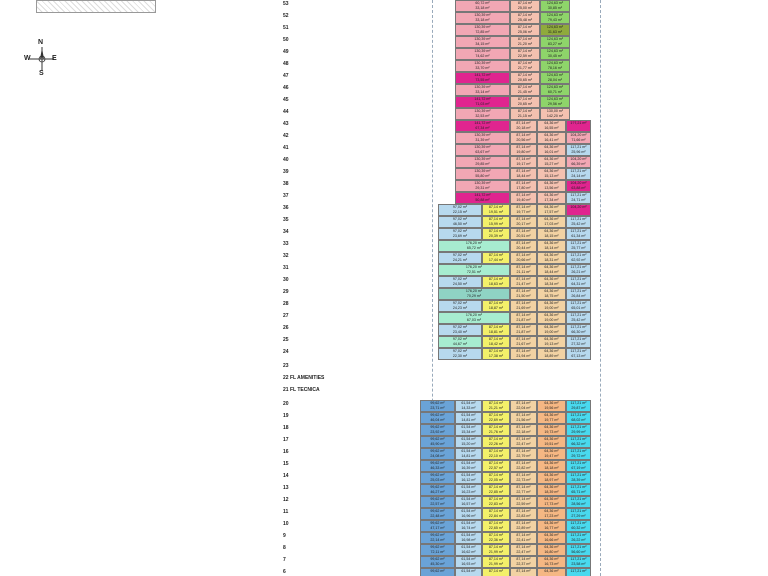  Describe the element at coordinates (286, 160) in the screenshot. I see `floor-number: 40` at that location.